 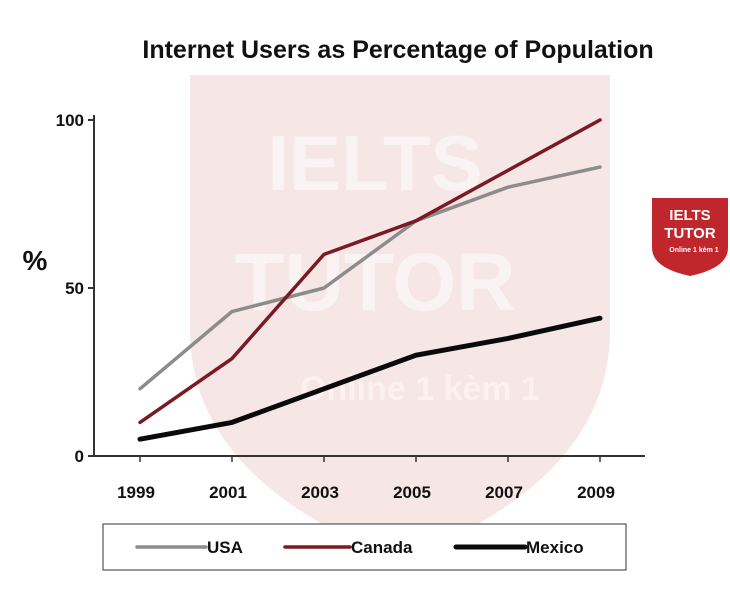 I want to click on brand-badge: IELTS TUTOR Online 1 kèm 1, so click(x=690, y=237).